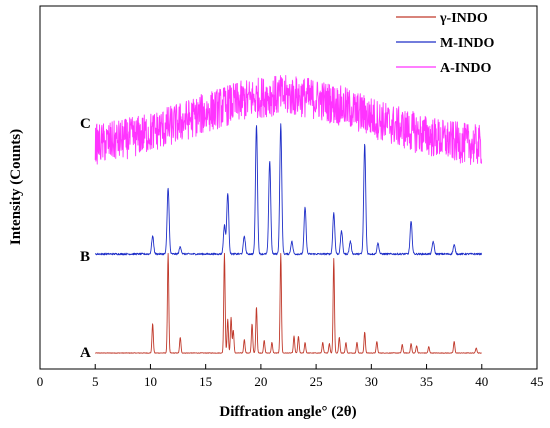  I want to click on x-tick-label: 35, so click(426, 381).